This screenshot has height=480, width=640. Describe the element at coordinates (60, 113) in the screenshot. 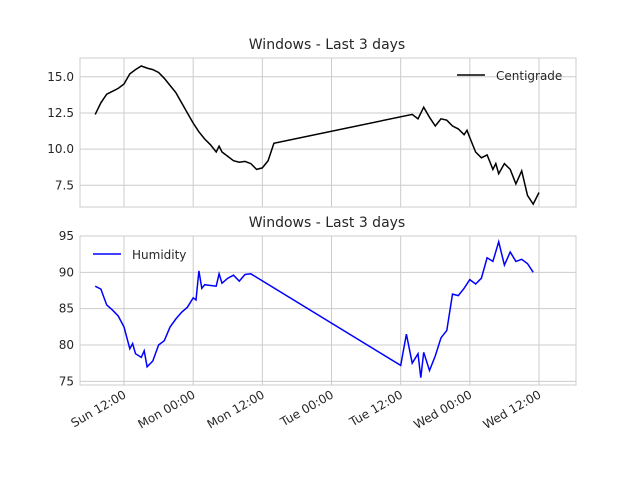

I see `y-tick-label: 12.5` at that location.